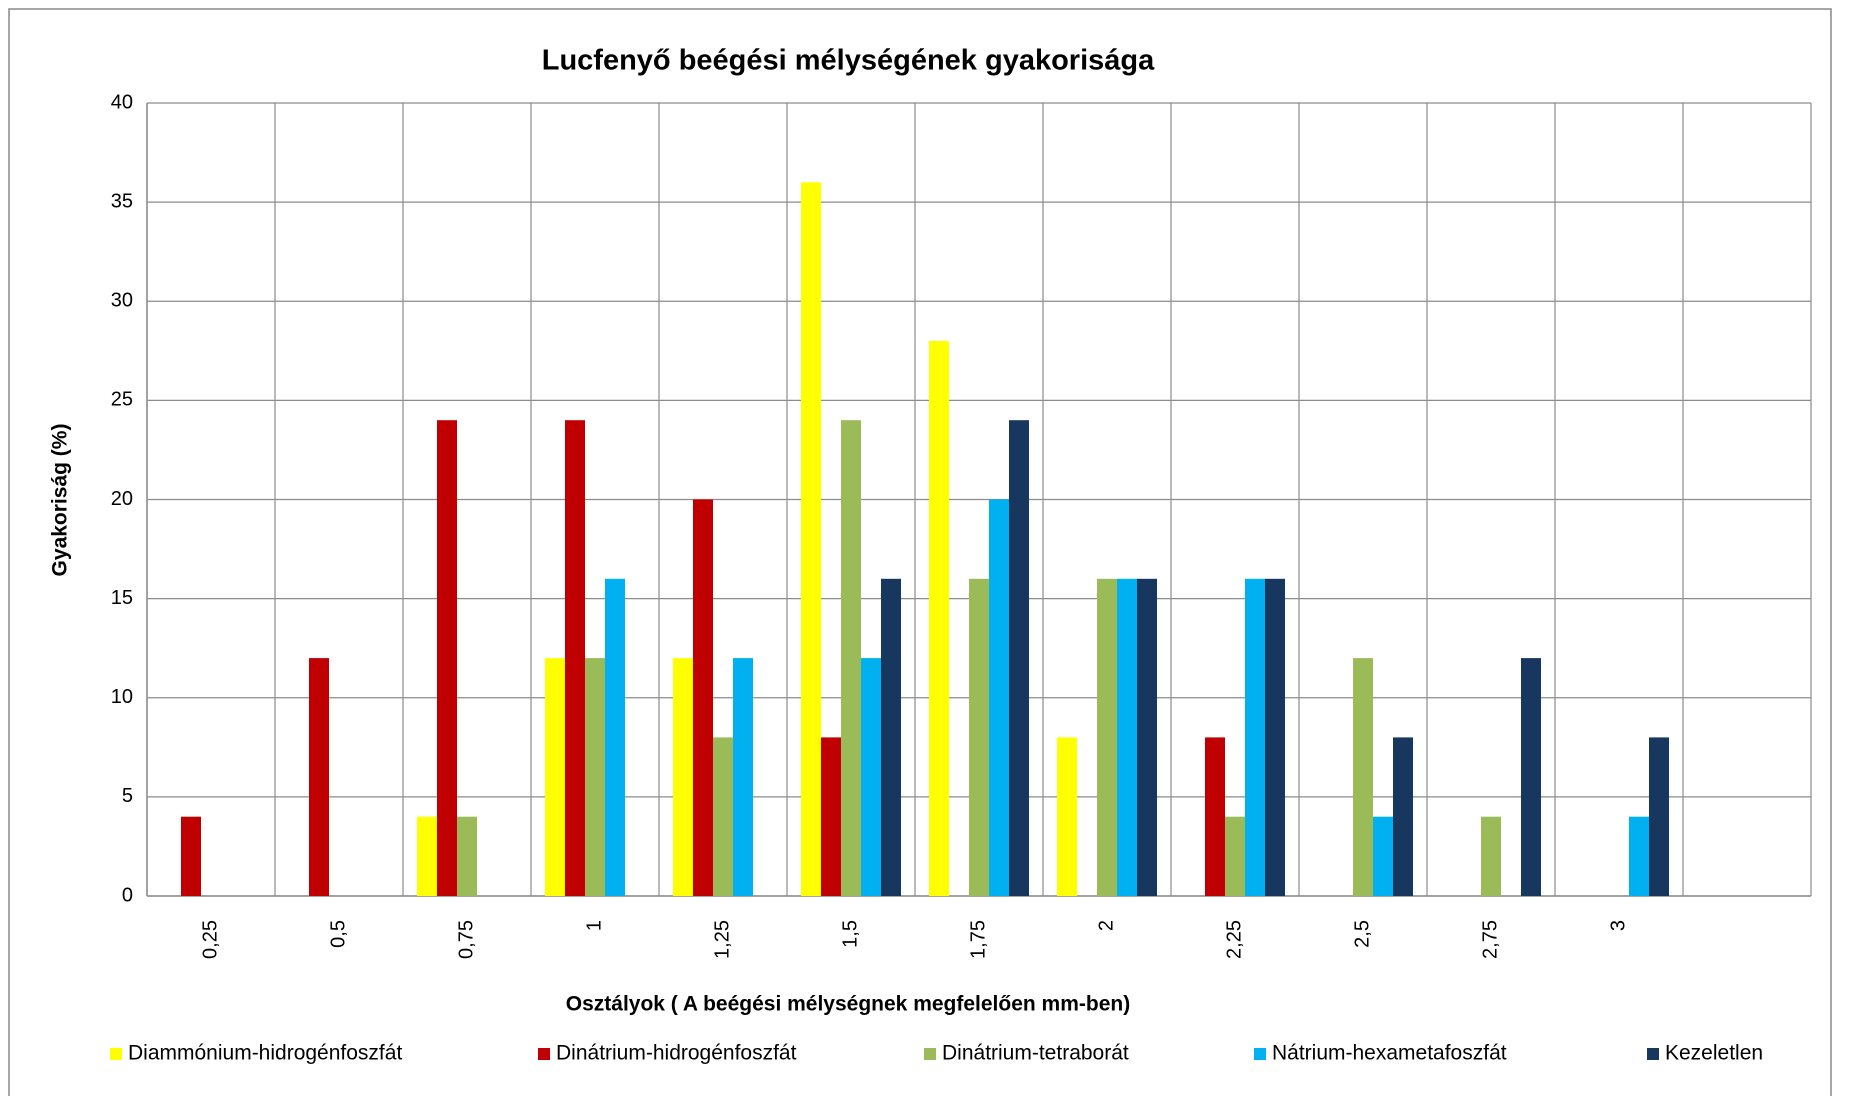  Describe the element at coordinates (122, 400) in the screenshot. I see `y-tick-label: 25` at that location.